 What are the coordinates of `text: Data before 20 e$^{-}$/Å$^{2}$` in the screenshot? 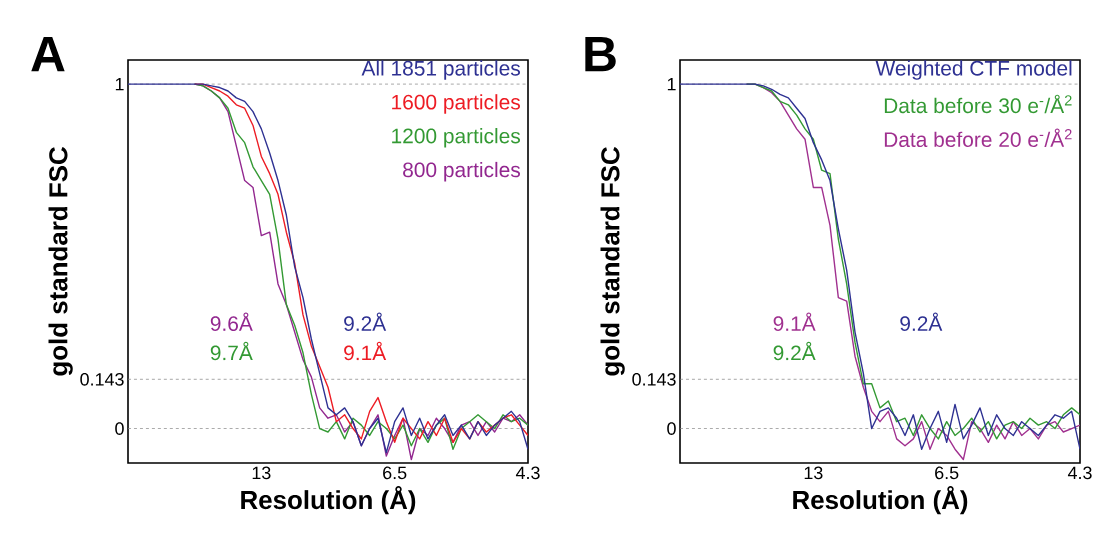 It's located at (978, 137).